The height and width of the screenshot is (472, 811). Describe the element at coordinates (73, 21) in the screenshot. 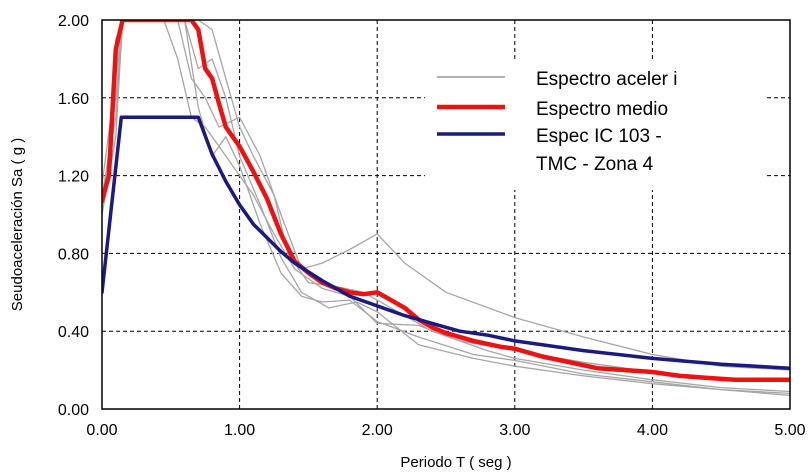

I see `y-tick-label: 2.00` at that location.